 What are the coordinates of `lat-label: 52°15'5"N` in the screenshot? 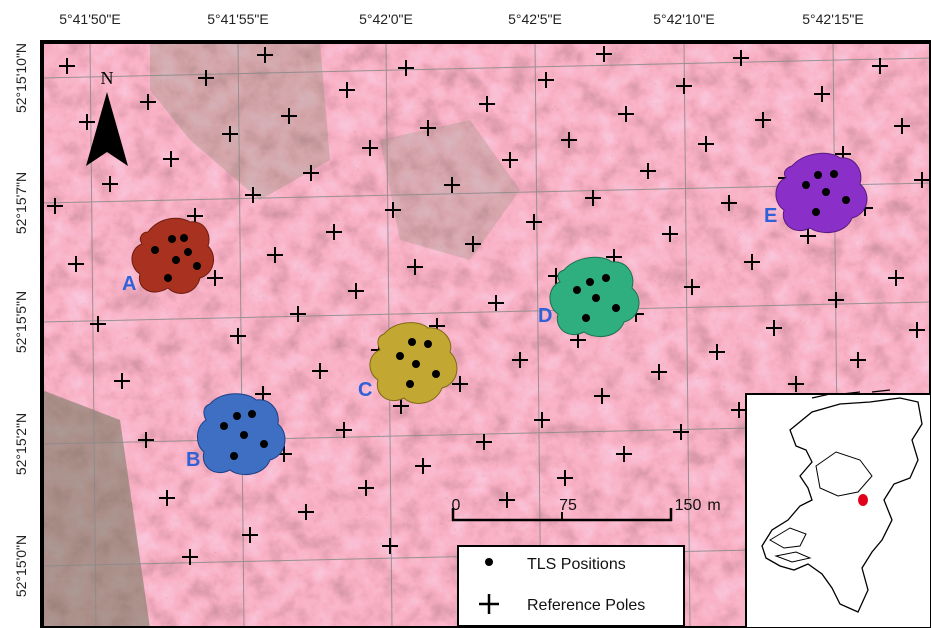 It's located at (21, 322).